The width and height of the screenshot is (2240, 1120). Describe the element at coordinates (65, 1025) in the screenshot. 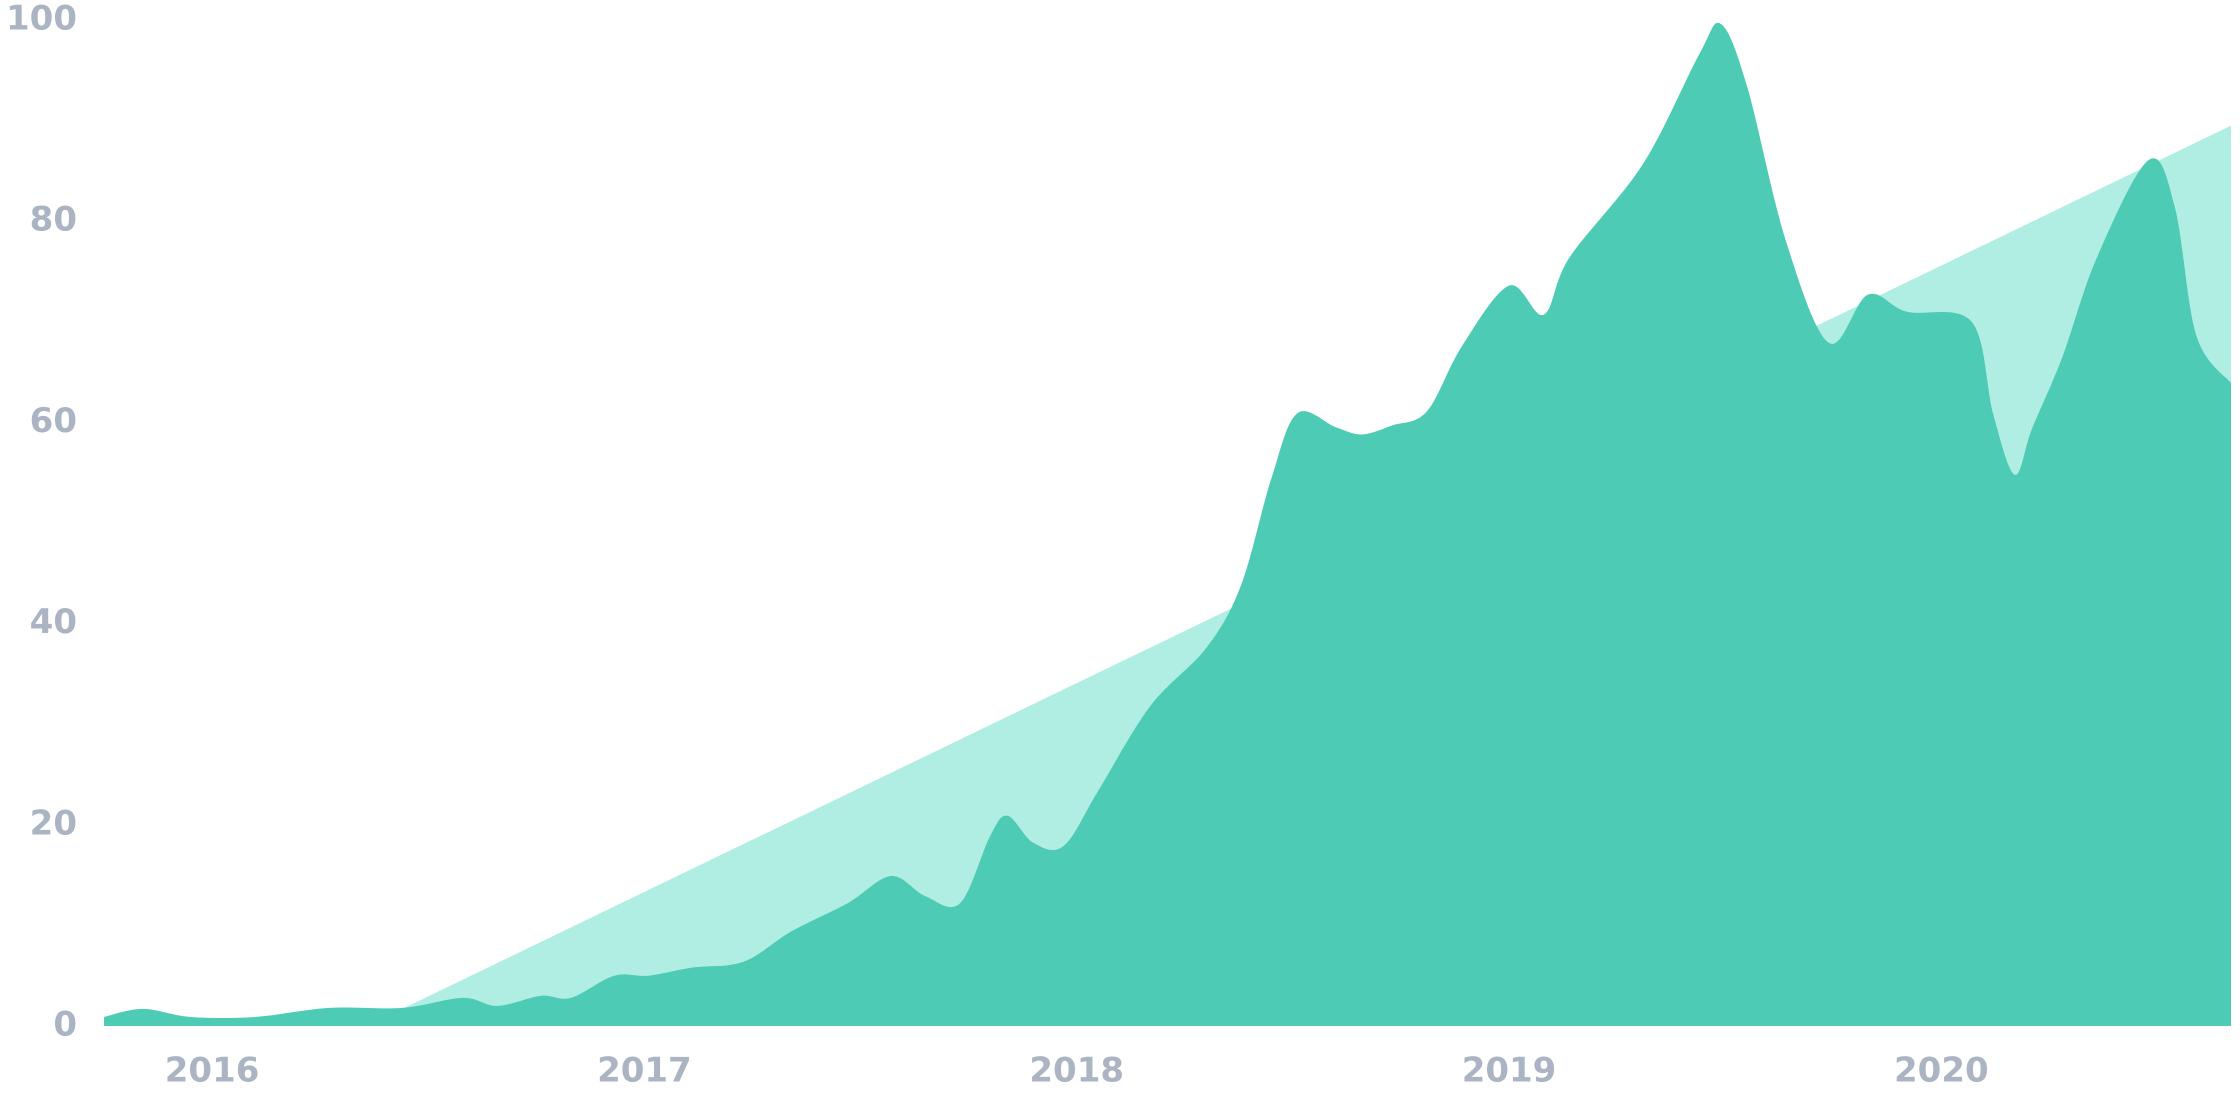

I see `y-tick-label: 0` at that location.